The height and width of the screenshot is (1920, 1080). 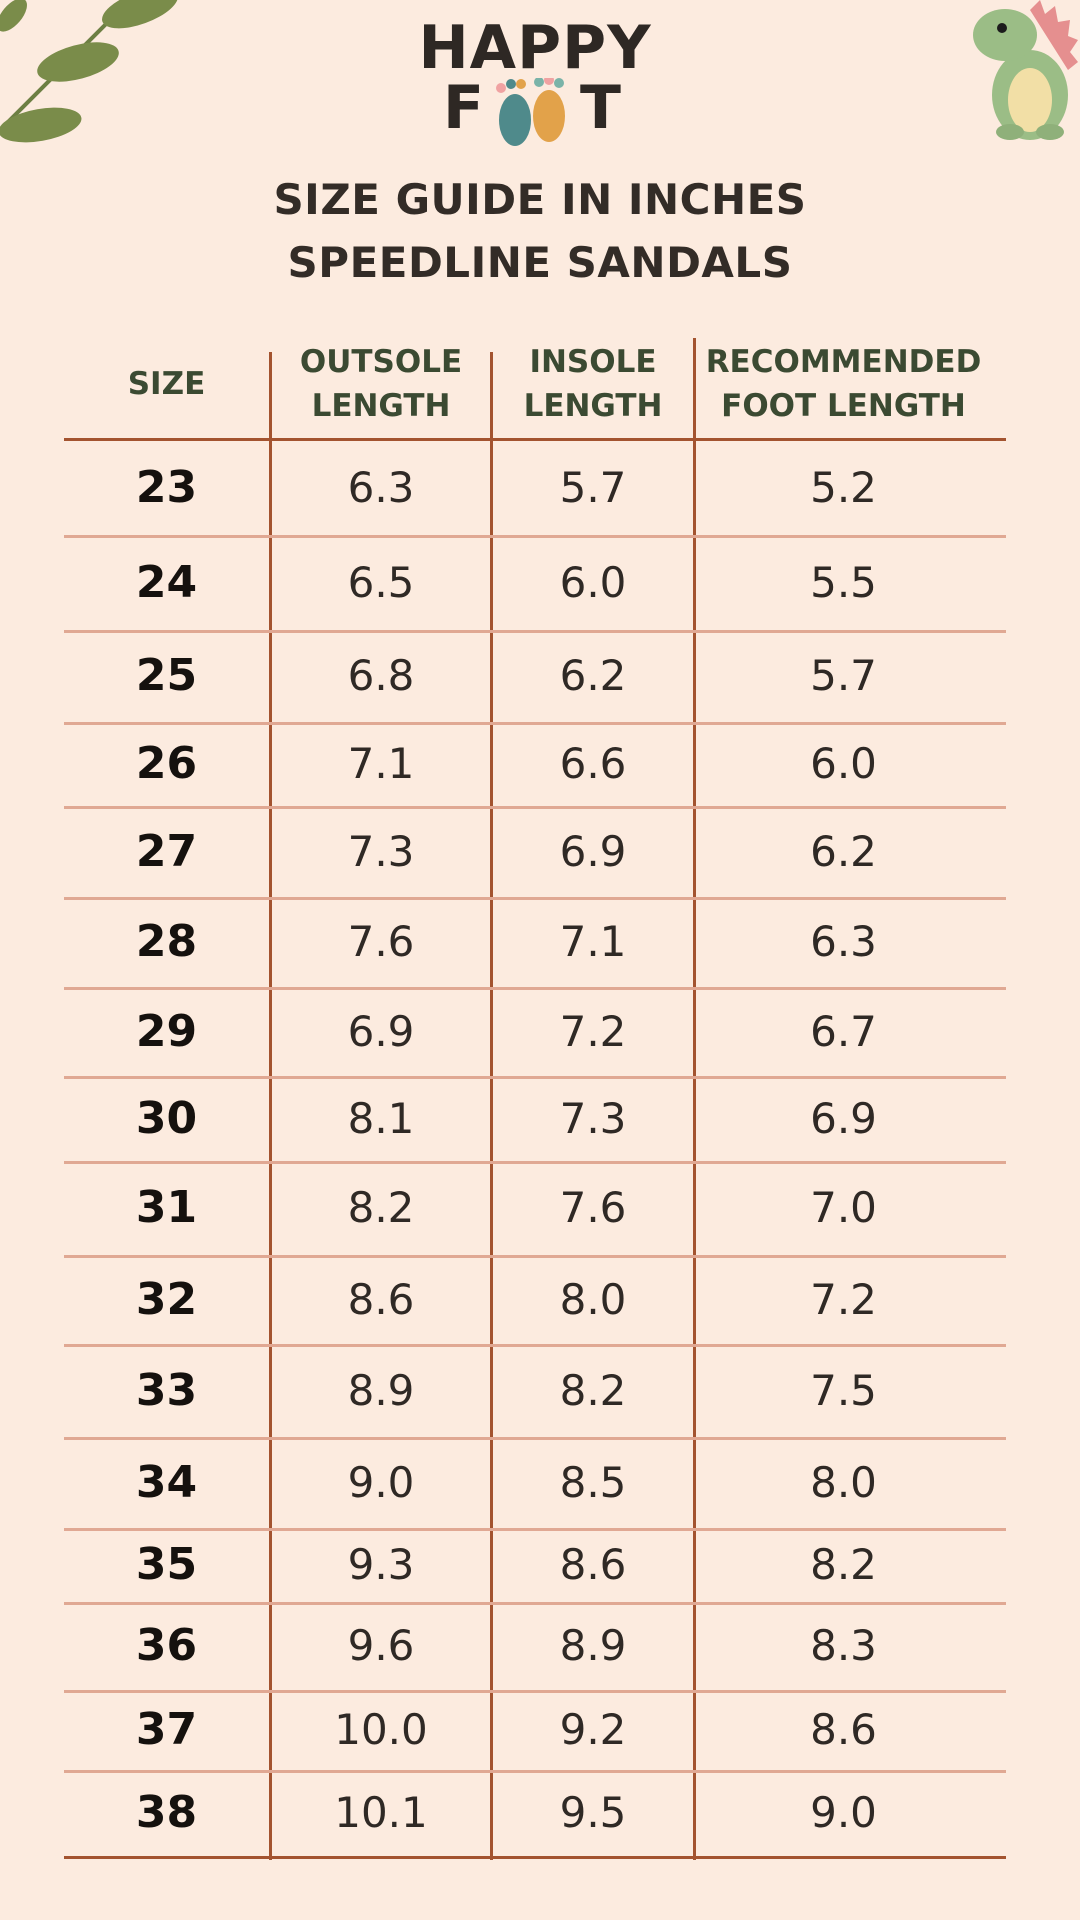 I want to click on page-title-line2: SPEEDLINE SANDALS, so click(x=540, y=262).